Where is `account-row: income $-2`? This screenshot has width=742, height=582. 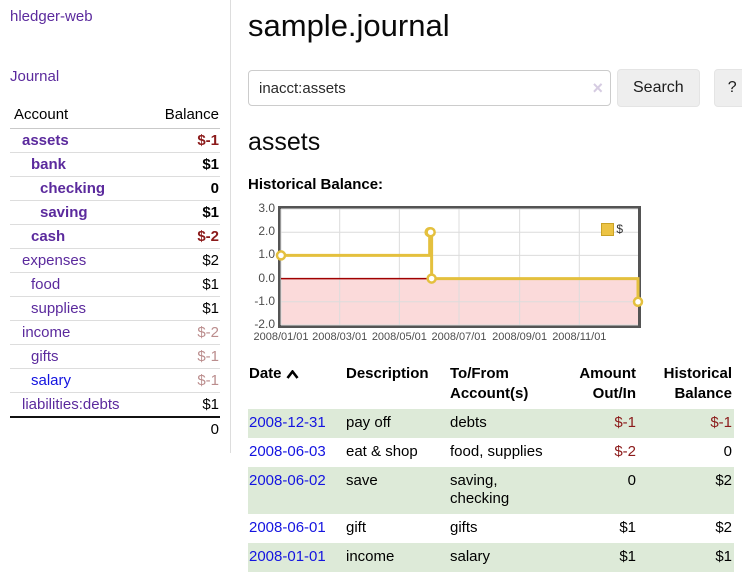 account-row: income $-2 is located at coordinates (115, 332).